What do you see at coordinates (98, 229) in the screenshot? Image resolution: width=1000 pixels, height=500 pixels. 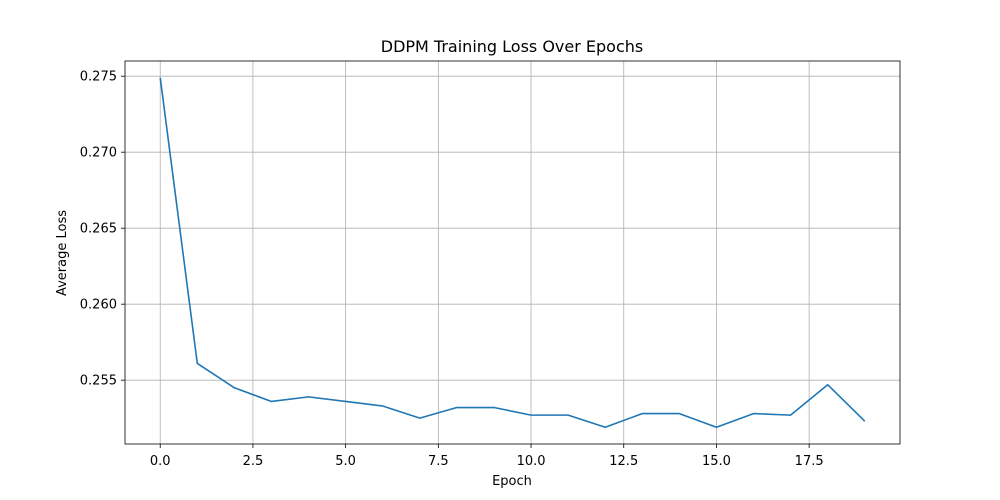 I see `y-tick-label: 0.265` at bounding box center [98, 229].